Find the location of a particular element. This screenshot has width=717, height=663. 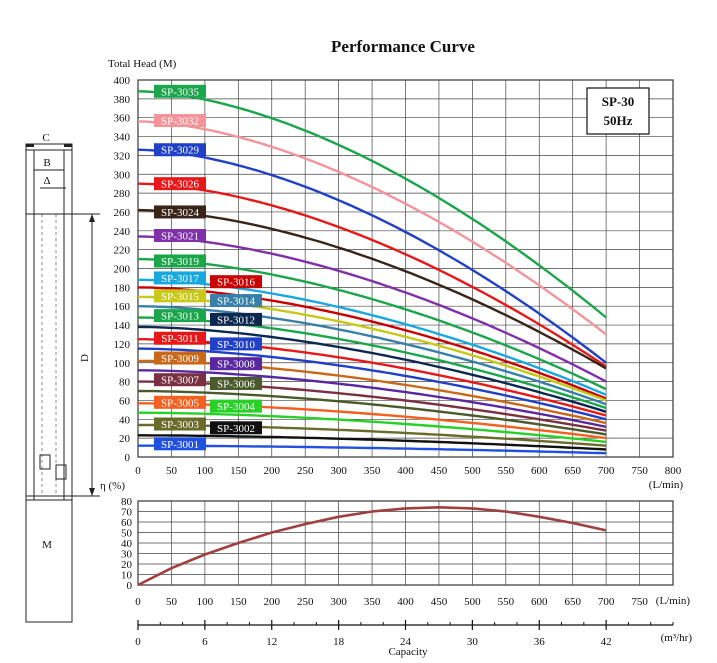

series-label-sp-3019: SP-3019 is located at coordinates (180, 262).